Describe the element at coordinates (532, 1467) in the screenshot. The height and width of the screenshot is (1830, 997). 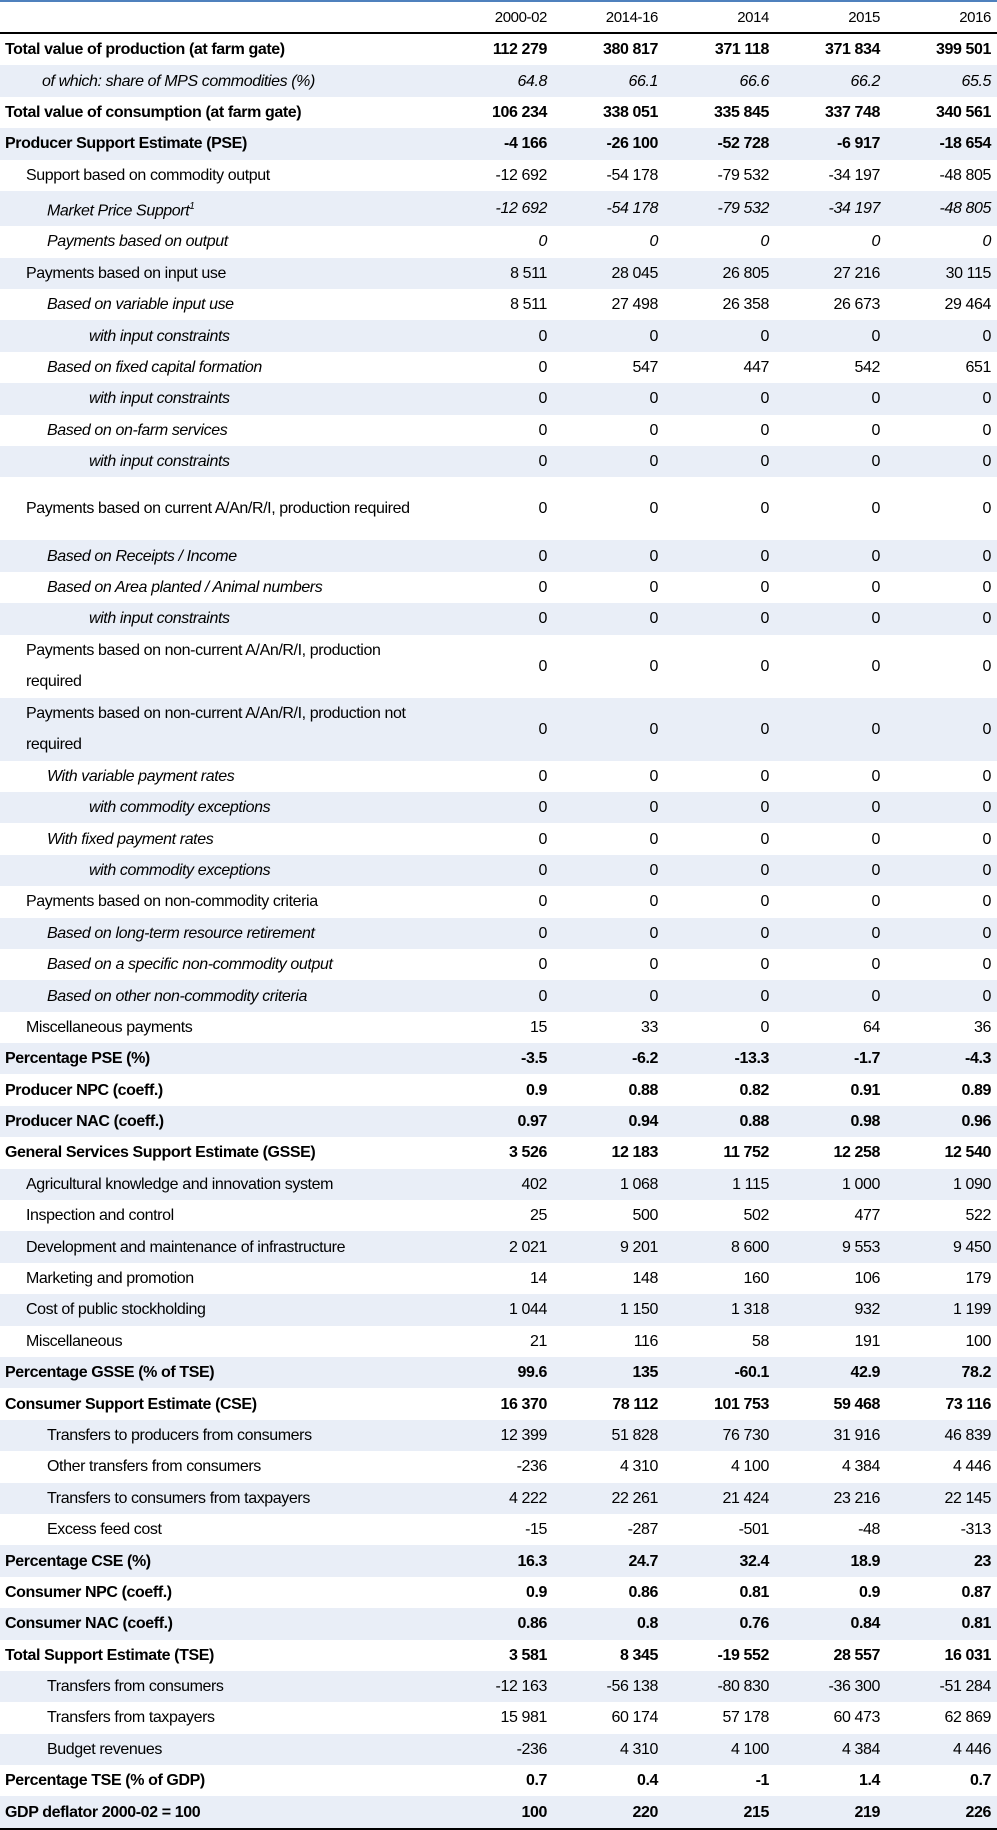
I see `cell-value: -236` at that location.